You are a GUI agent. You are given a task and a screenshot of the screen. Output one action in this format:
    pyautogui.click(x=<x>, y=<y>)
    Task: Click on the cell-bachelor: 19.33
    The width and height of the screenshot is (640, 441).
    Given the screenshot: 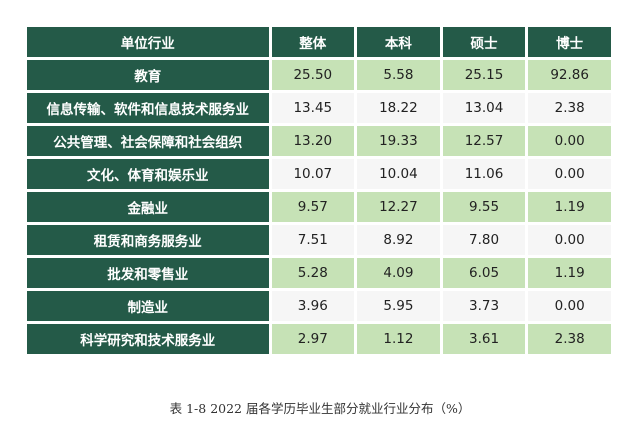 What is the action you would take?
    pyautogui.click(x=398, y=141)
    